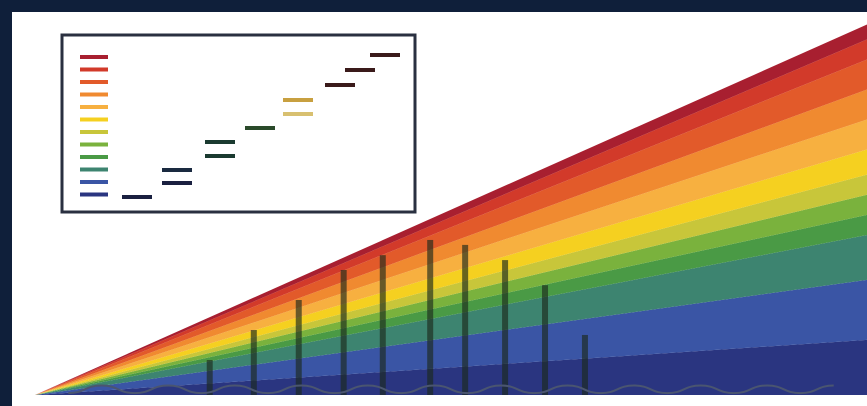 The width and height of the screenshot is (867, 406). I want to click on legend-dashes, so click(94, 126).